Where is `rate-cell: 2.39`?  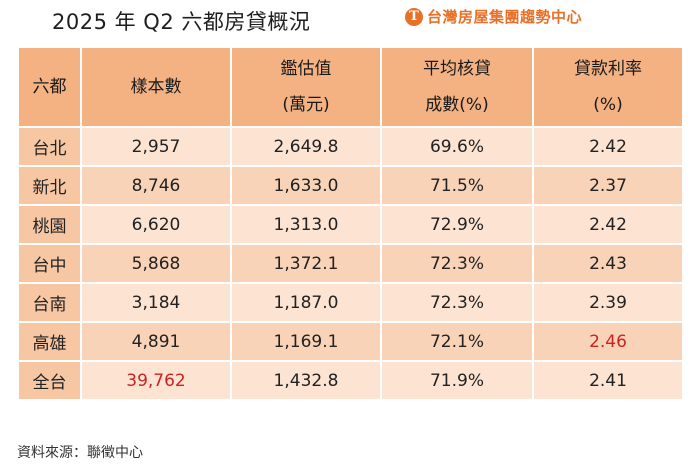
rate-cell: 2.39 is located at coordinates (608, 302).